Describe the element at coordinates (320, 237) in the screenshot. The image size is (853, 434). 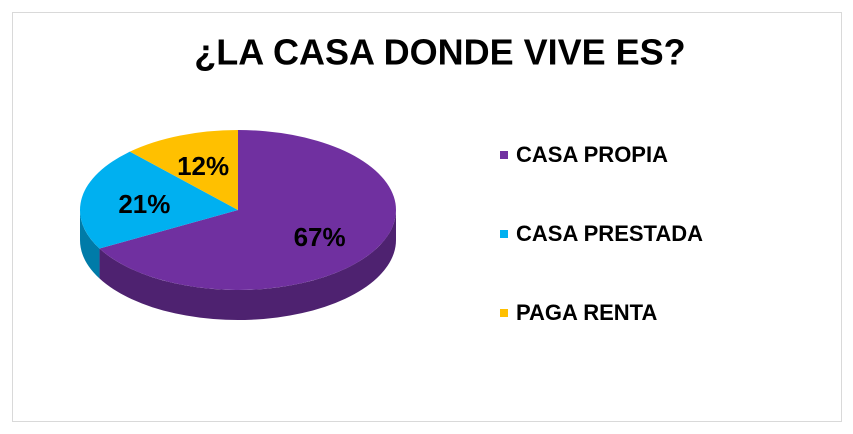
I see `data-label: 67%` at that location.